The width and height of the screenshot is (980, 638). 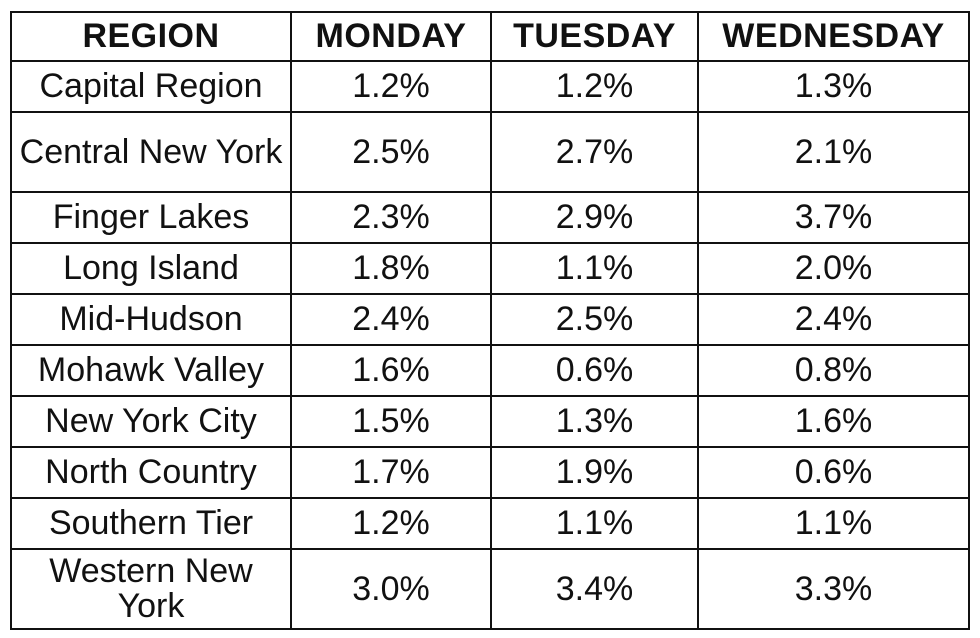 I want to click on region-cell: Southern Tier, so click(x=151, y=523).